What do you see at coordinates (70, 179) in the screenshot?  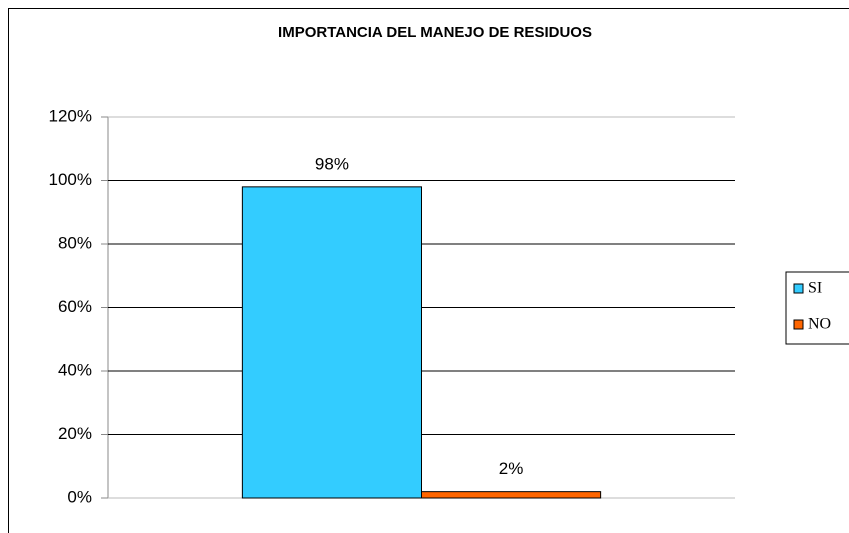 I see `y-tick-label: 100%` at bounding box center [70, 179].